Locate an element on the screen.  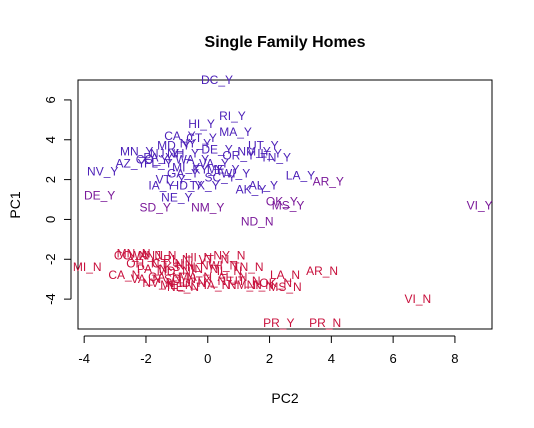
point-label: GA_N is located at coordinates (164, 277).